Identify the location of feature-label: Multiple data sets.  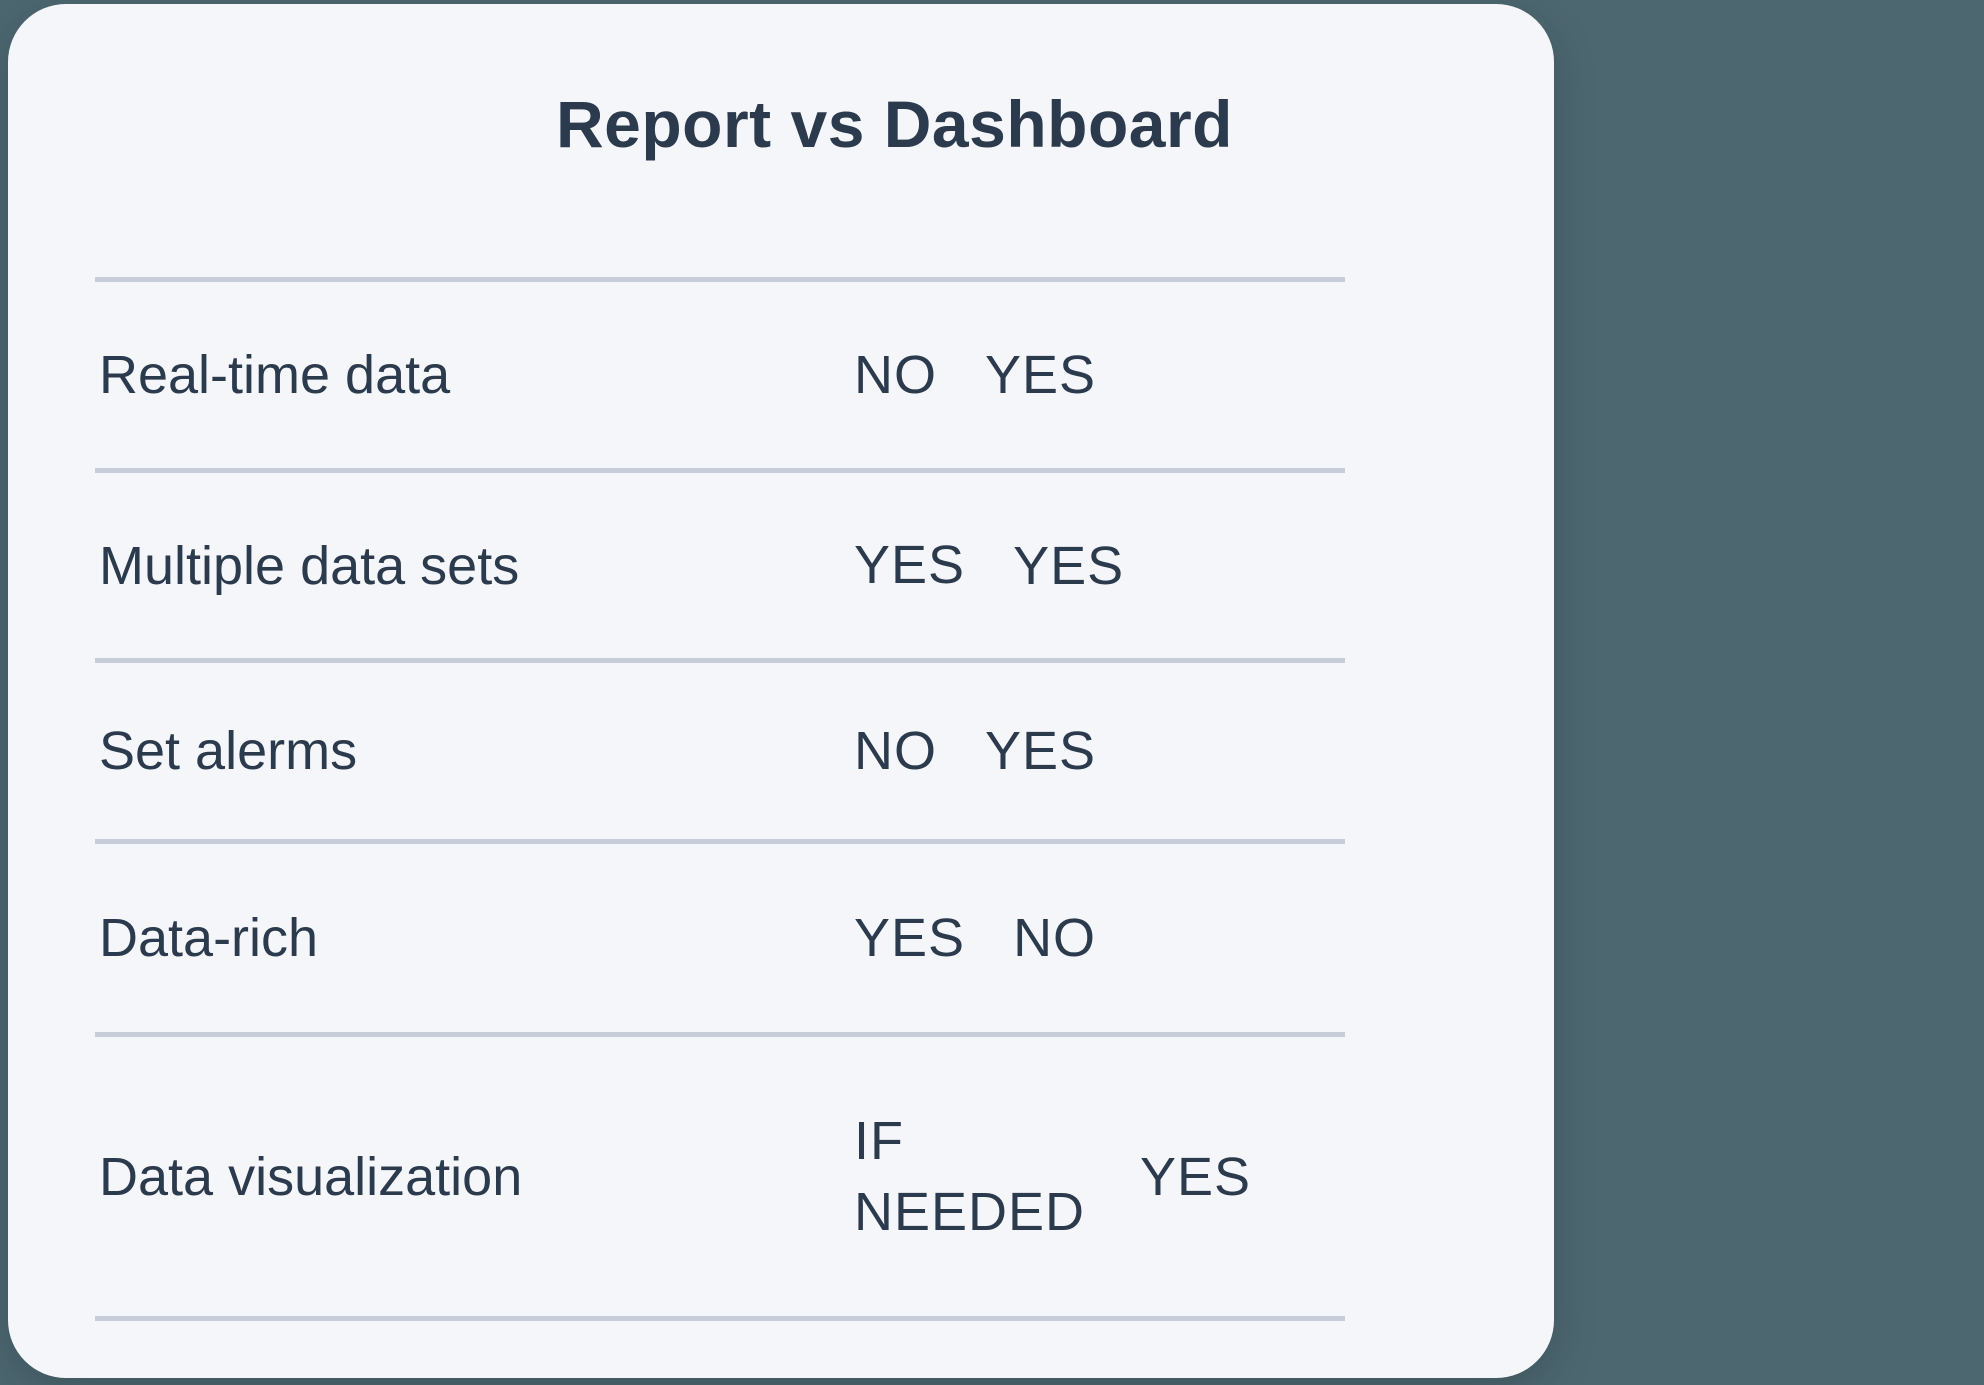
(309, 565).